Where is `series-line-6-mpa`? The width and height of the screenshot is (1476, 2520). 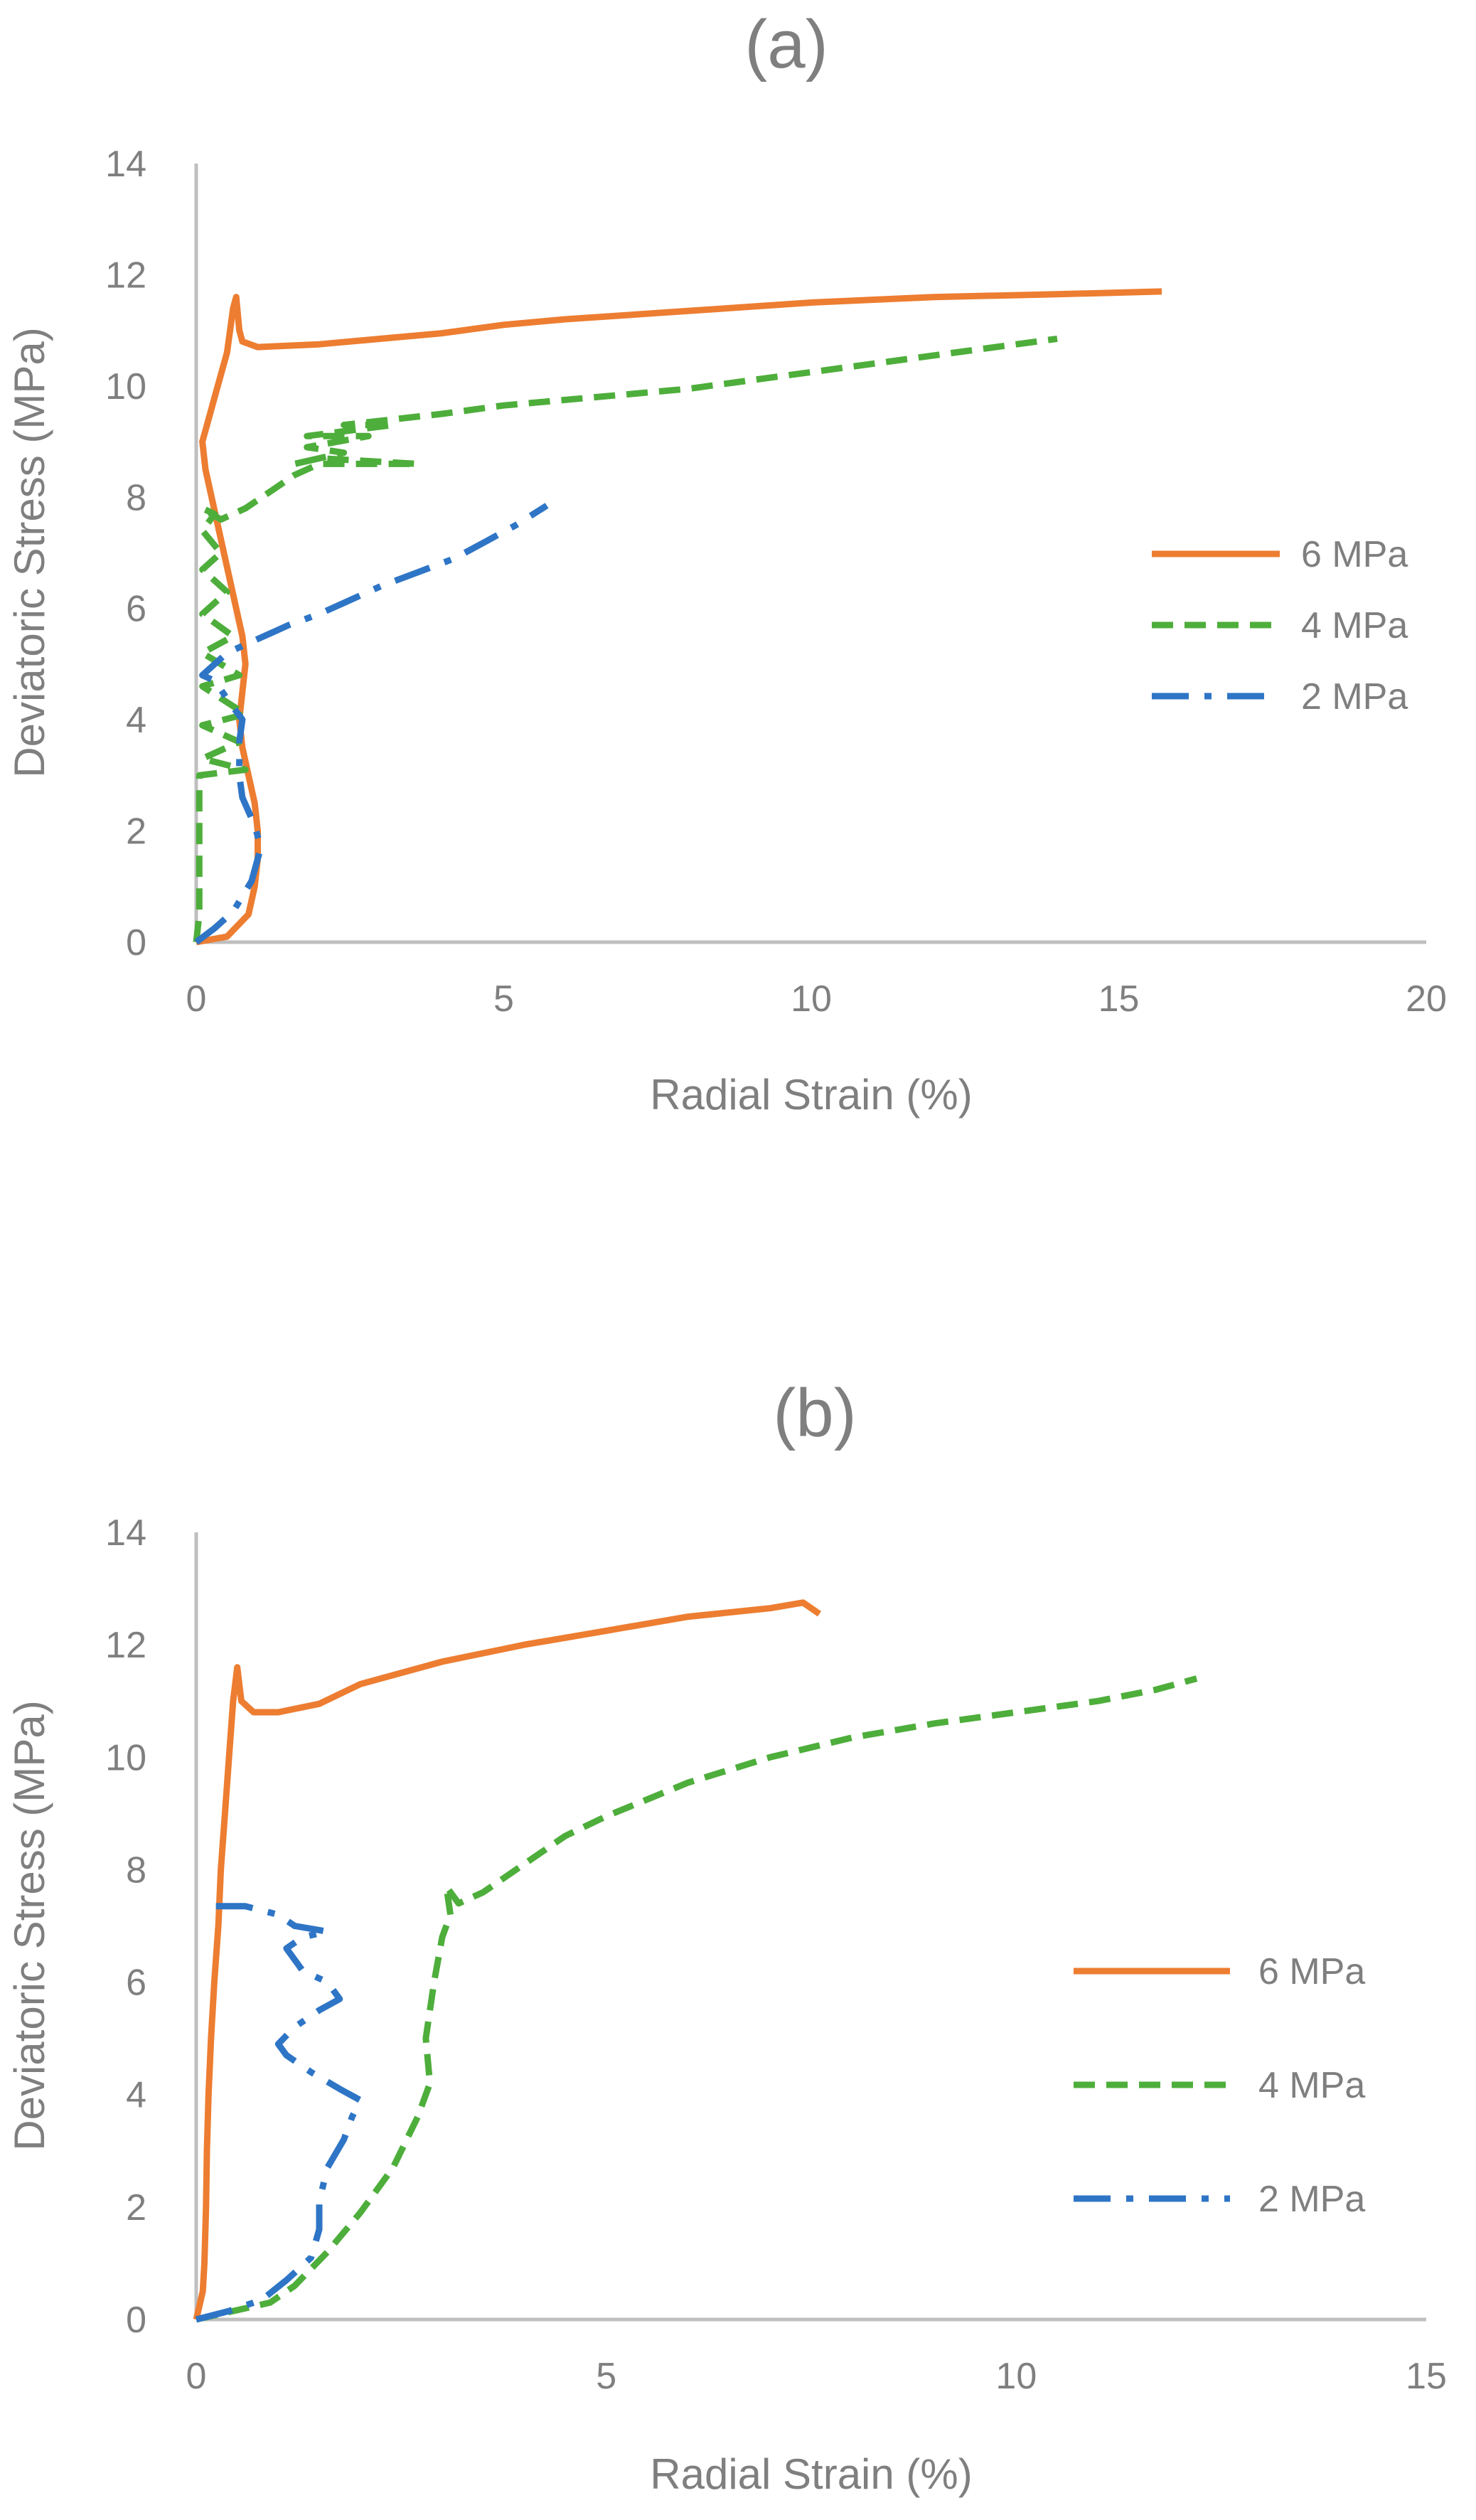 series-line-6-mpa is located at coordinates (507, 1960).